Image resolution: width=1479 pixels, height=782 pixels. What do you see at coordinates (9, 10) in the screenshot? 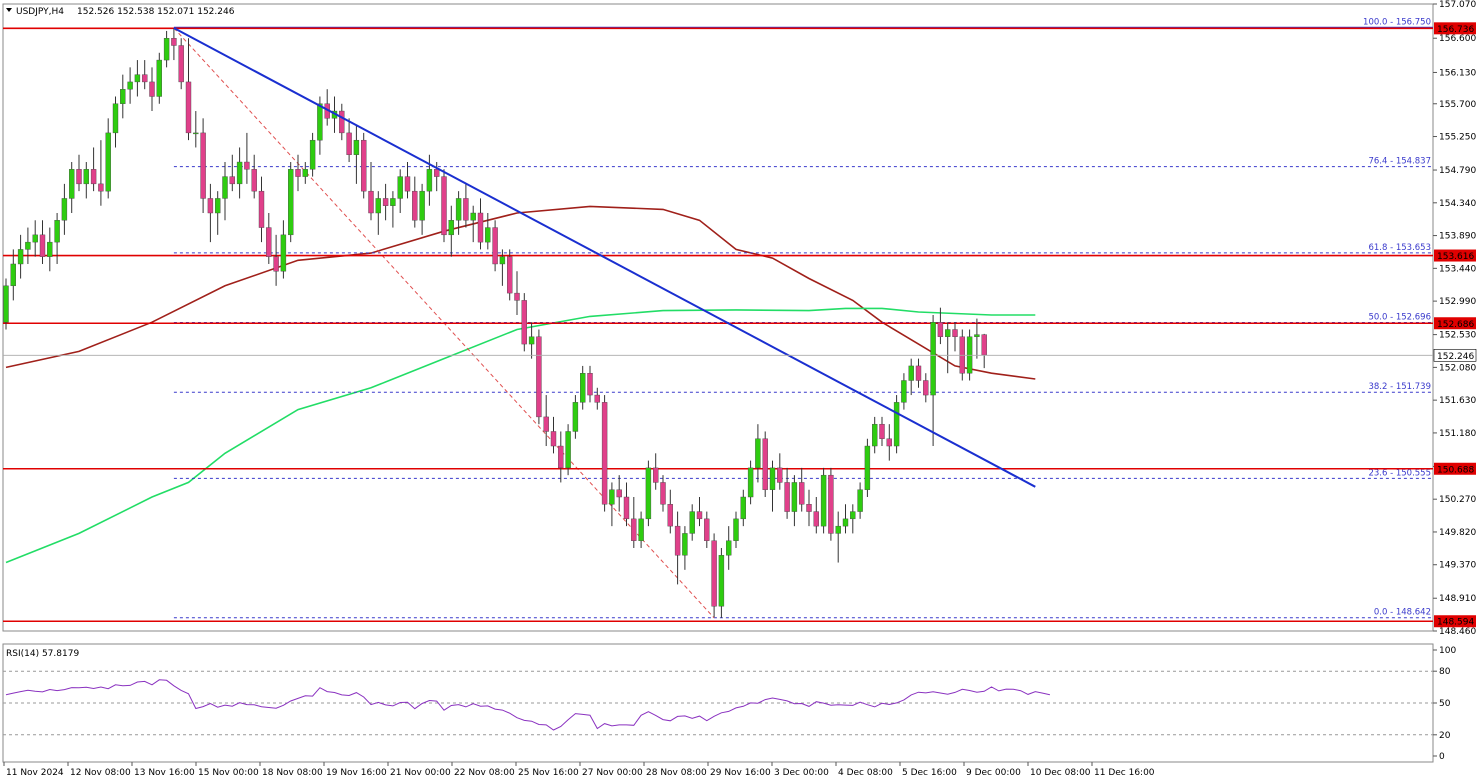
I see `collapse-arrow-icon` at bounding box center [9, 10].